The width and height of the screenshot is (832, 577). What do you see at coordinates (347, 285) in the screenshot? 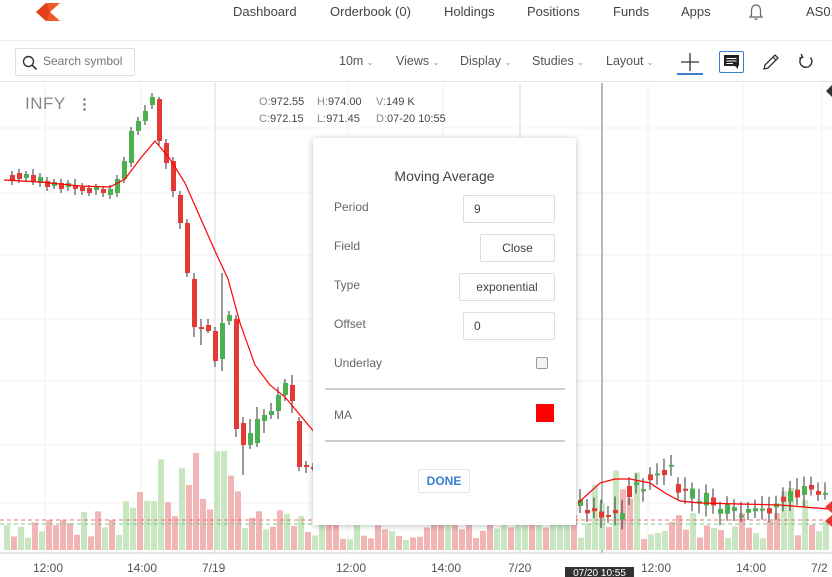
I see `type-label: Type` at bounding box center [347, 285].